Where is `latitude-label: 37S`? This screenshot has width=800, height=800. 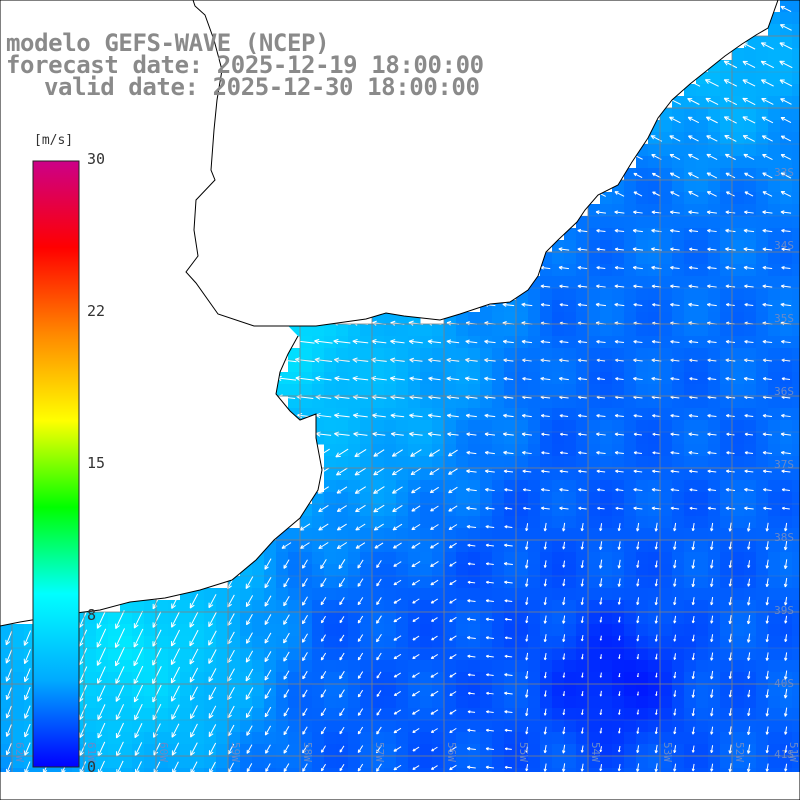 latitude-label: 37S is located at coordinates (784, 464).